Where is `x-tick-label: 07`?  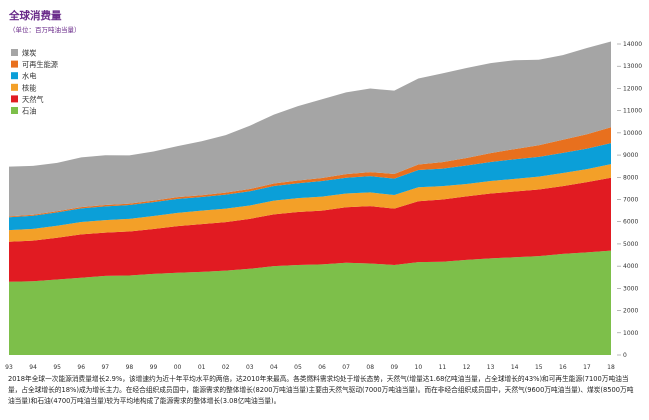
x-tick-label: 07 is located at coordinates (346, 367).